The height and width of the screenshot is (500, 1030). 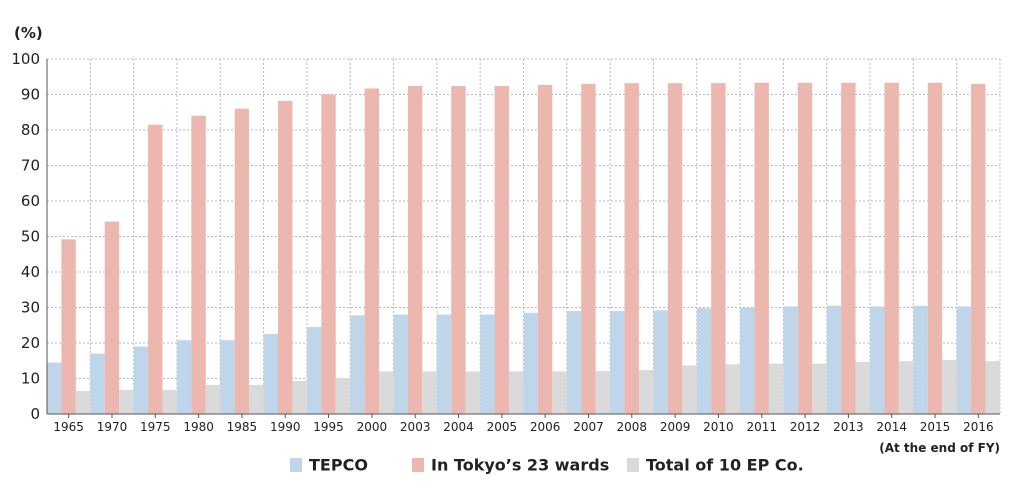 What do you see at coordinates (400, 364) in the screenshot?
I see `bar-tepco-2003` at bounding box center [400, 364].